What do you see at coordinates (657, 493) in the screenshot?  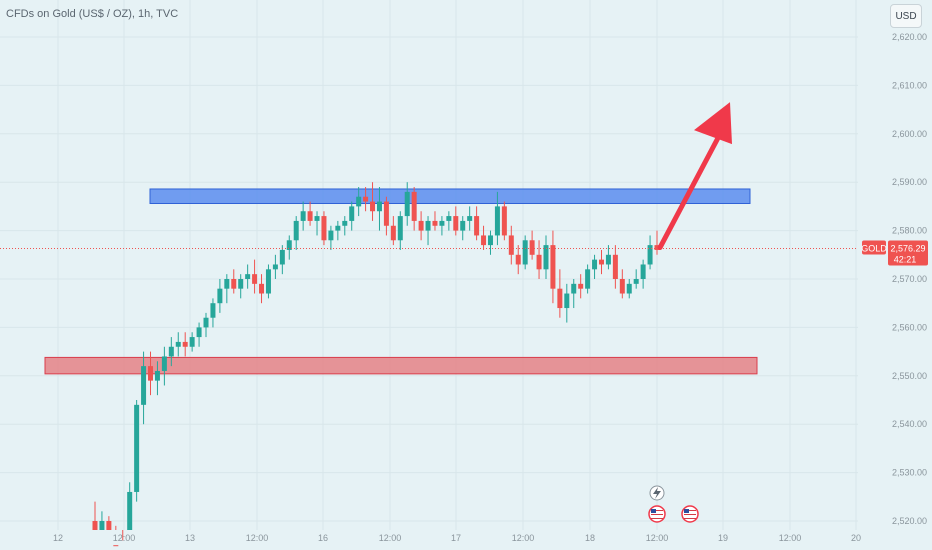 I see `lightning-event-icon` at bounding box center [657, 493].